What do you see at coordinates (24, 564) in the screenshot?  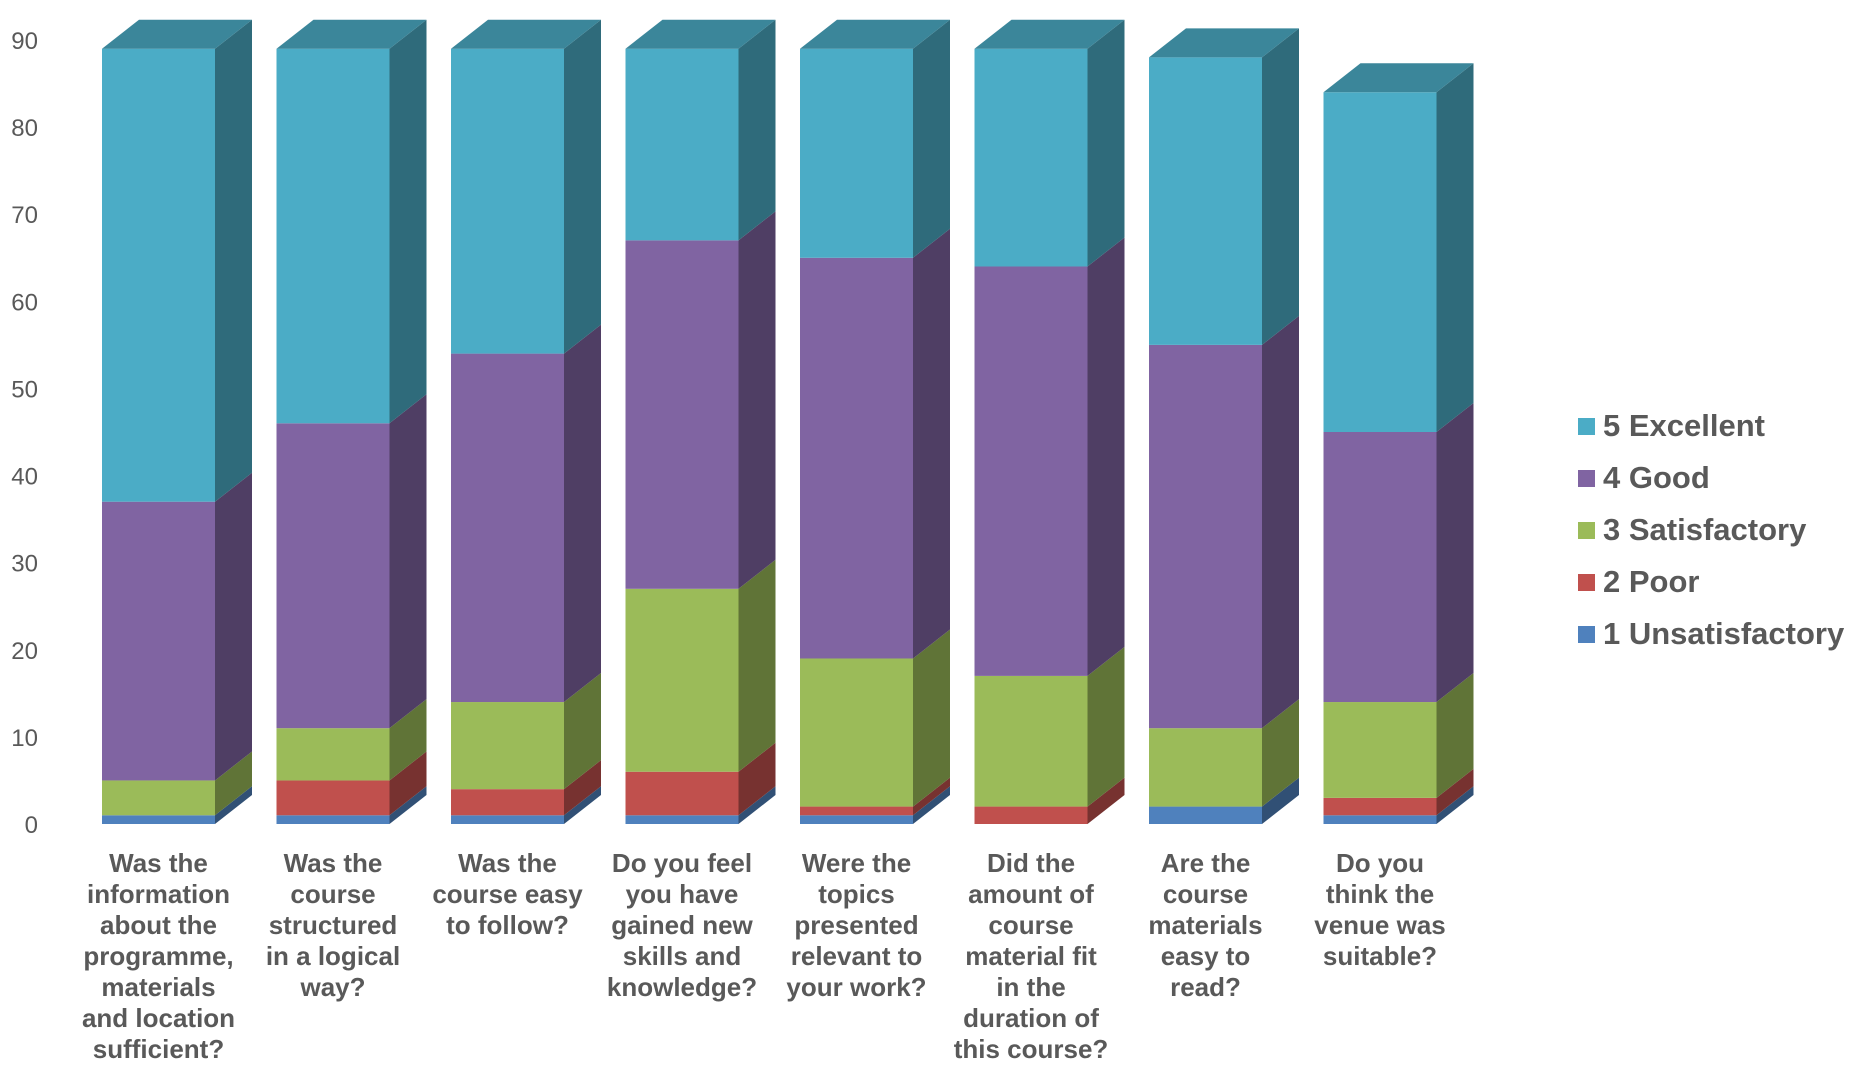 I see `y-tick-label: 30` at bounding box center [24, 564].